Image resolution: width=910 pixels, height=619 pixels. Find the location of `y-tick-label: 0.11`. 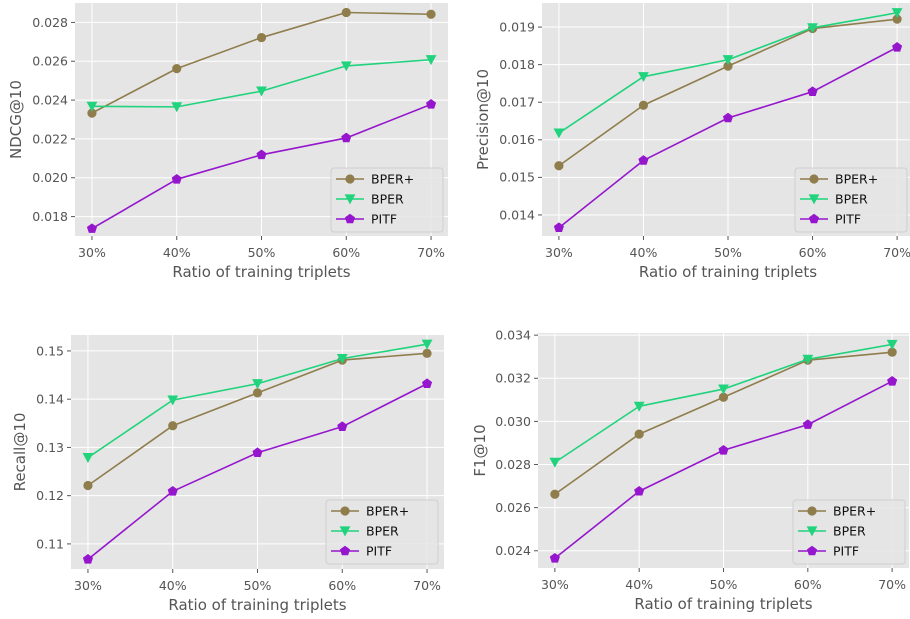

y-tick-label: 0.11 is located at coordinates (50, 543).